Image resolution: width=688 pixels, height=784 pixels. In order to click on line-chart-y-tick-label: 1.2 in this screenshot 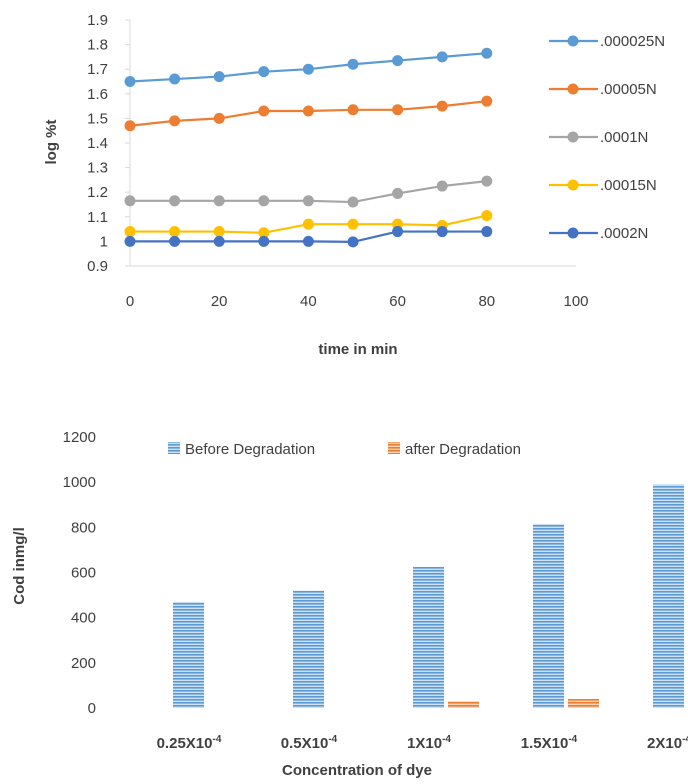, I will do `click(97, 192)`.